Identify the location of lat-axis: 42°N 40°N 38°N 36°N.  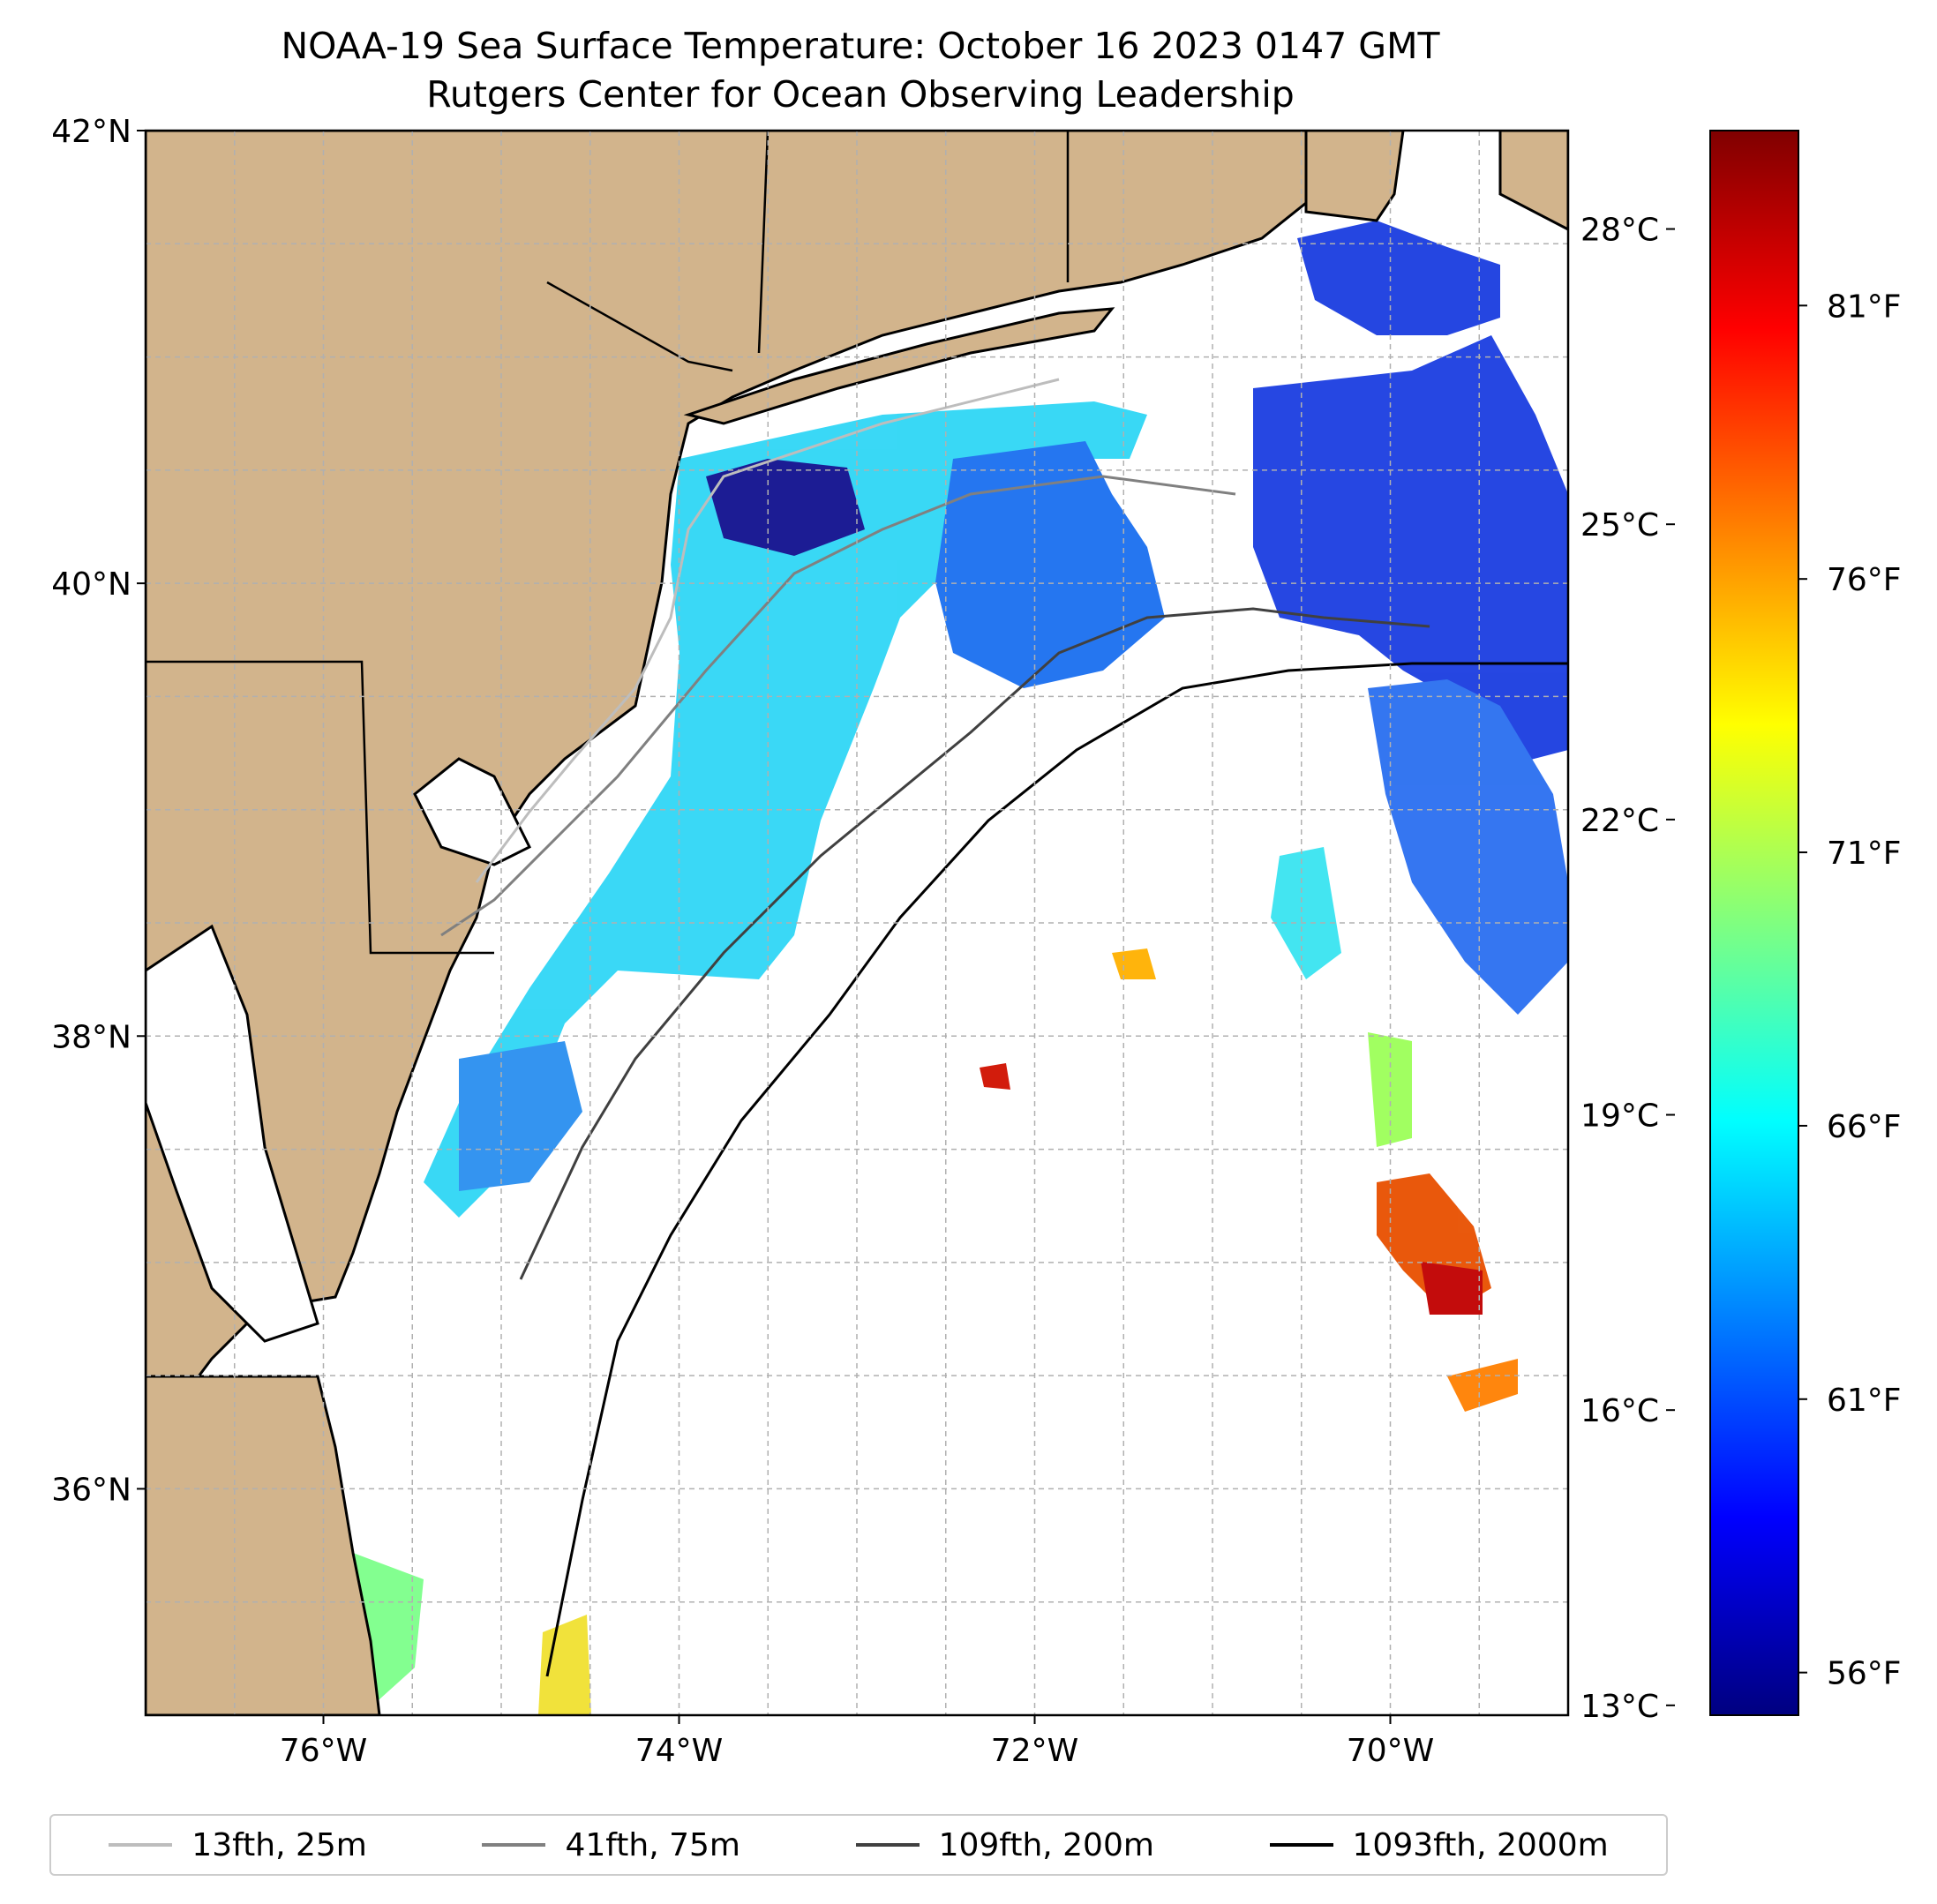
(99, 811).